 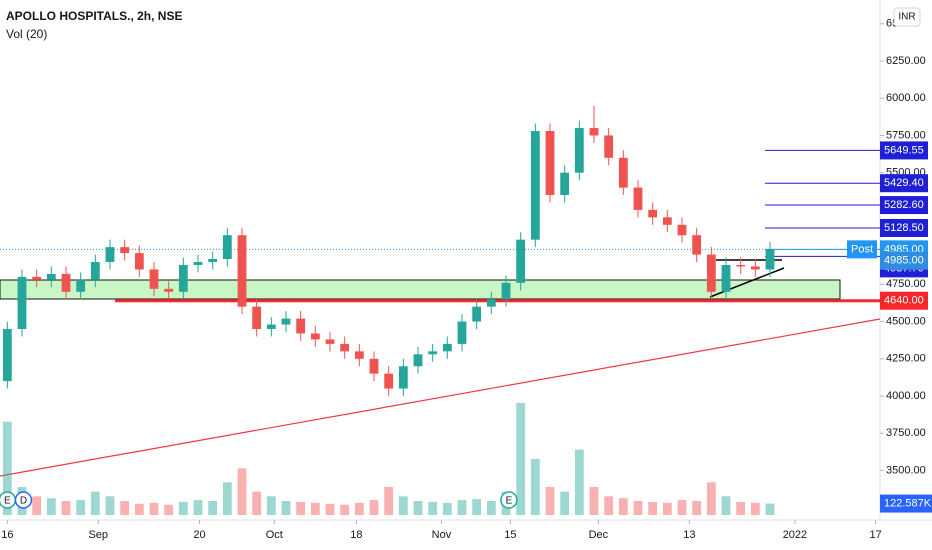 I want to click on volume-badge, so click(x=906, y=503).